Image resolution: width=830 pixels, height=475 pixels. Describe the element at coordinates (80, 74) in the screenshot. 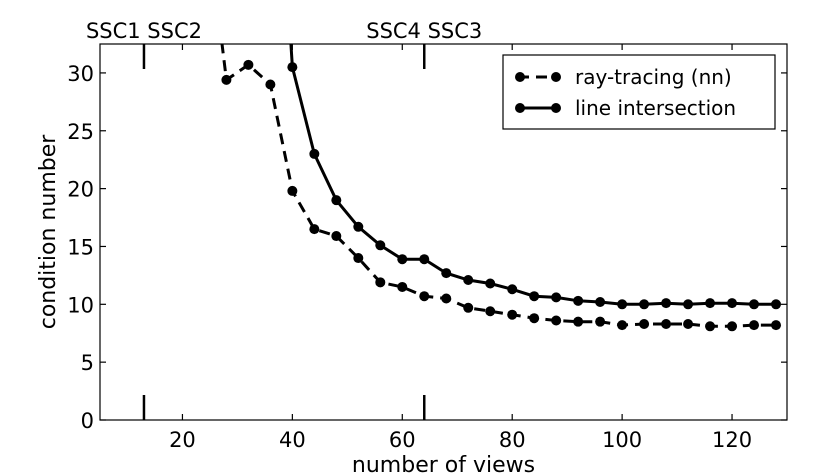

I see `y-tick-label: 30` at that location.